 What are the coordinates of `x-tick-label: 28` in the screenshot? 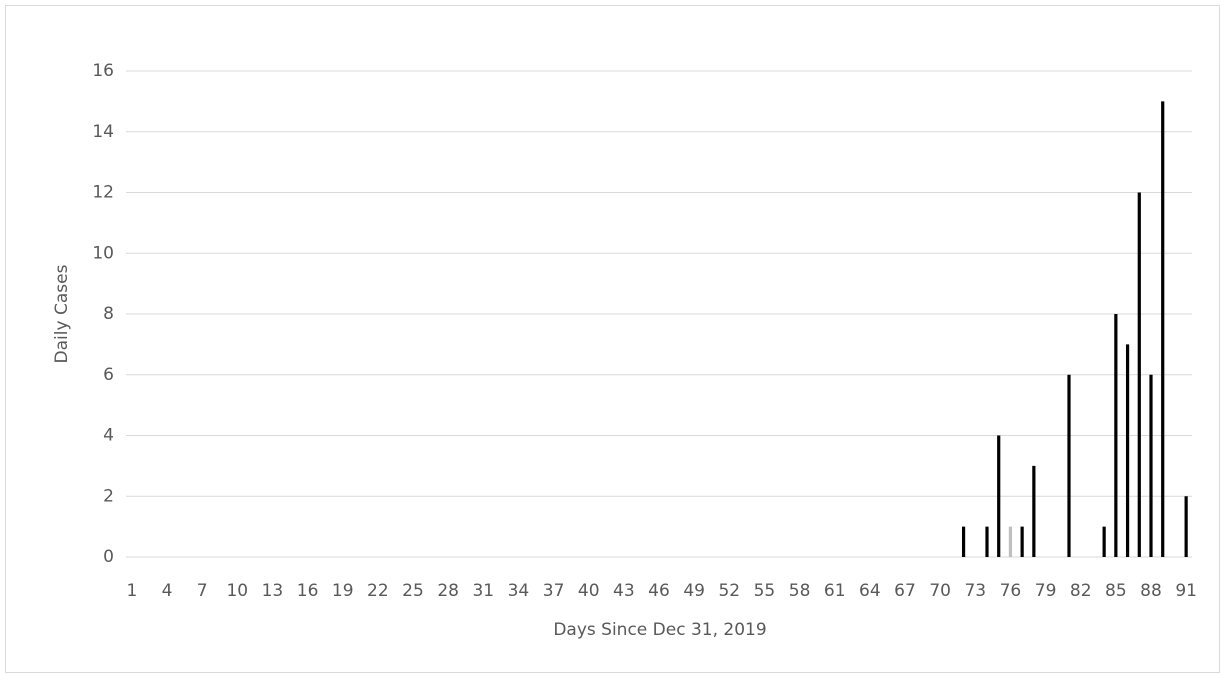 It's located at (448, 591).